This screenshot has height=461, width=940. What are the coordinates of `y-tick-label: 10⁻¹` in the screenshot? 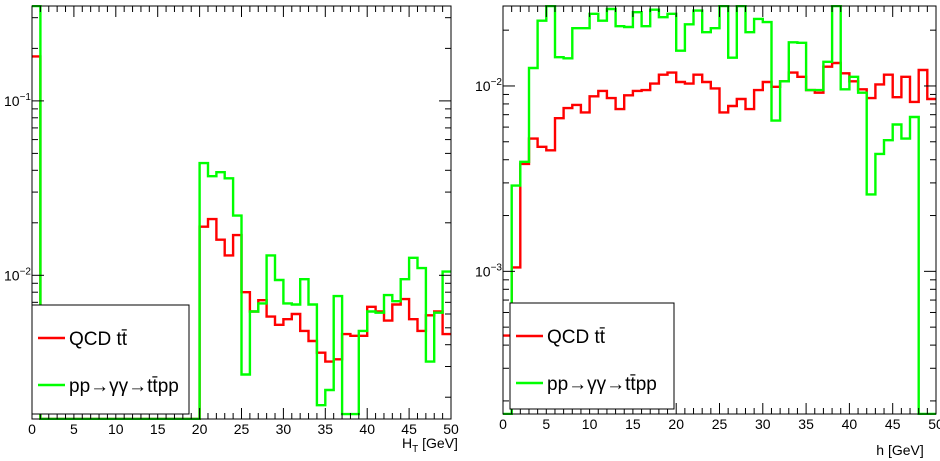 It's located at (17, 100).